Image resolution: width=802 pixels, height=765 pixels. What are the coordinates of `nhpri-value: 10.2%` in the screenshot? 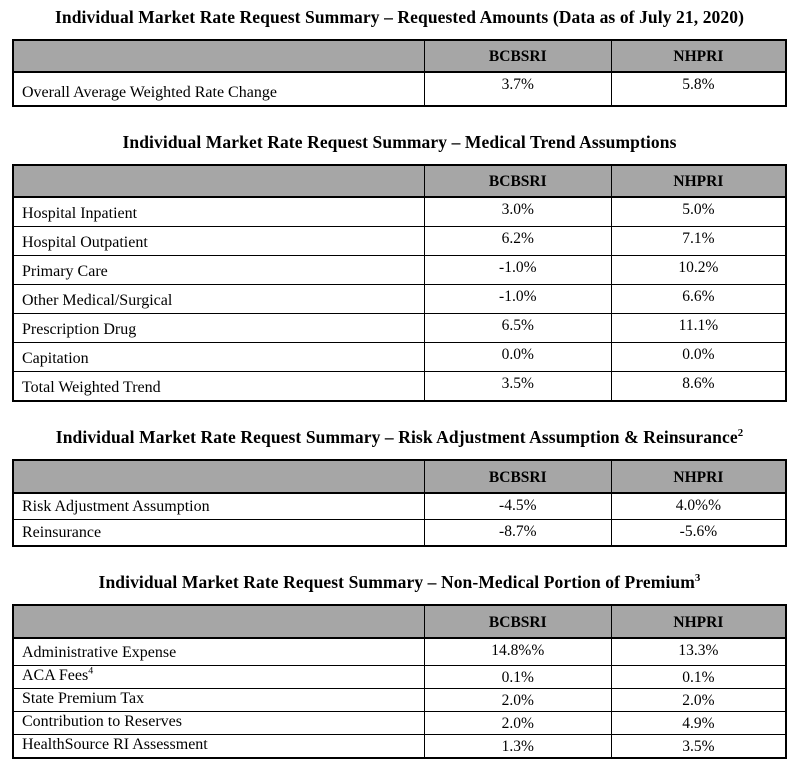 It's located at (698, 270).